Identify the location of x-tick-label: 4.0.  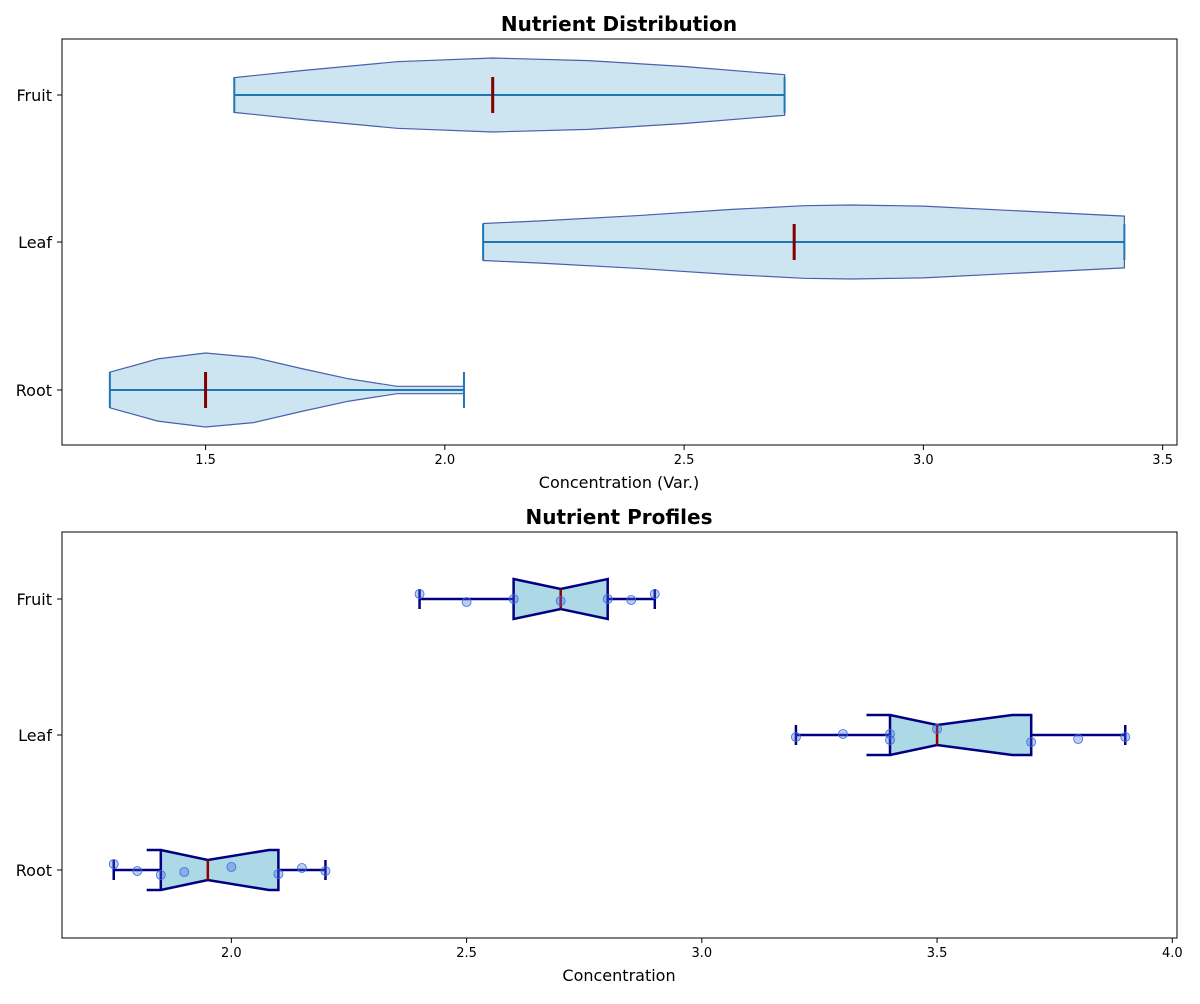
(1172, 953).